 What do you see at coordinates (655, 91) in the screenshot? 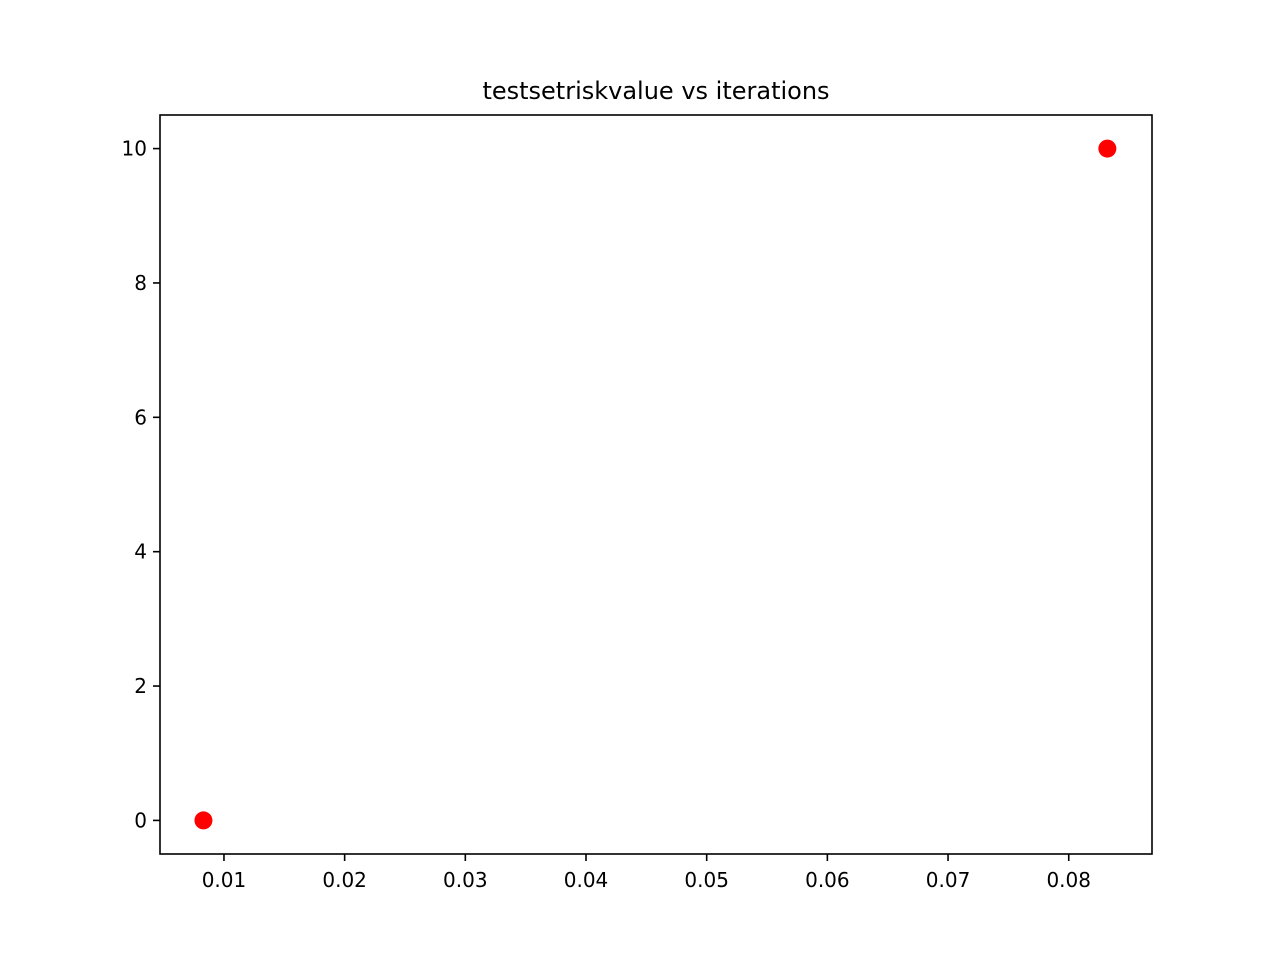
I see `chart-title: testsetriskvalue vs iterations` at bounding box center [655, 91].